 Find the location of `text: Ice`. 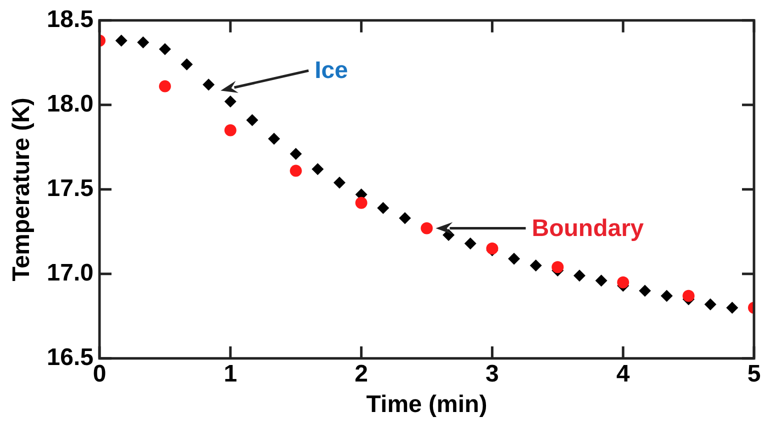

text: Ice is located at coordinates (331, 70).